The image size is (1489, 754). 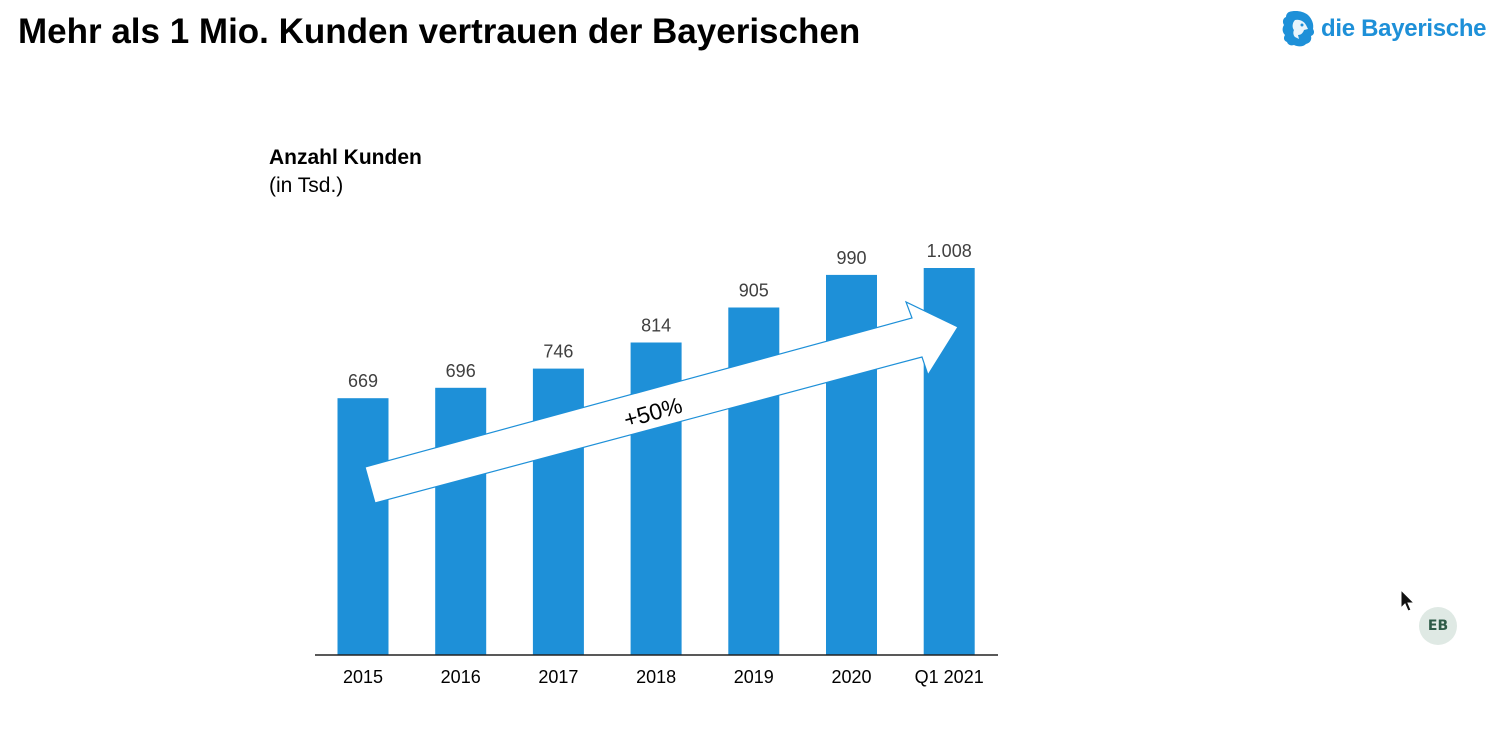 What do you see at coordinates (306, 185) in the screenshot?
I see `chart-unit: (in Tsd.)` at bounding box center [306, 185].